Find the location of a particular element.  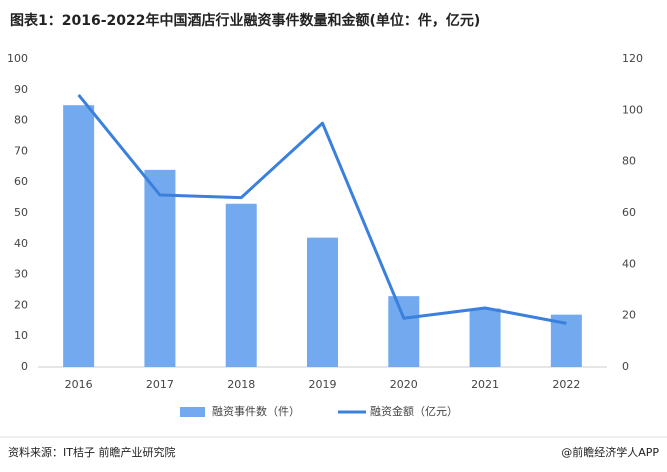

source: 资料来源：IT桔子 前瞻产业研究院 is located at coordinates (91, 452).